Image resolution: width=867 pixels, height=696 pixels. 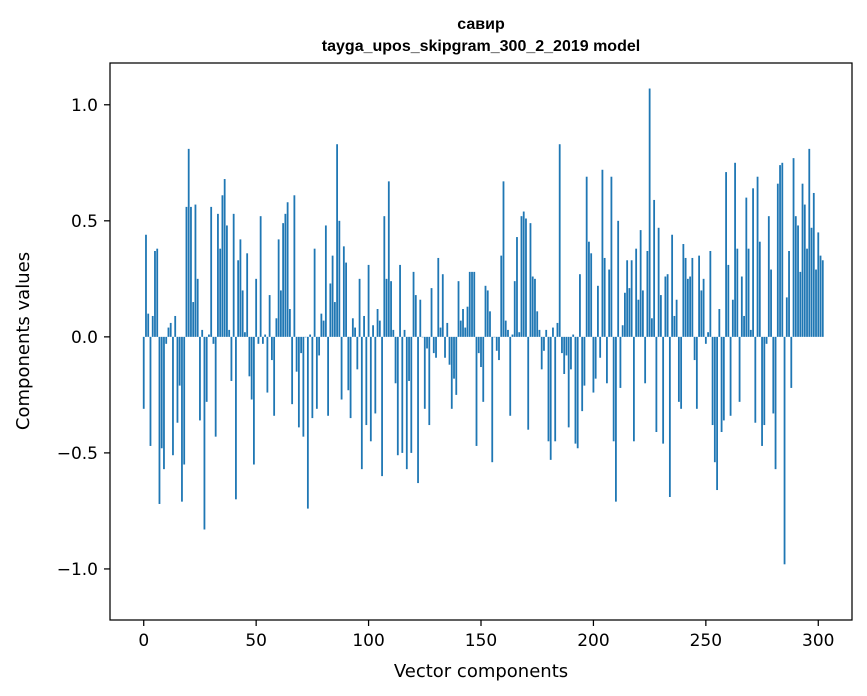 What do you see at coordinates (256, 641) in the screenshot?
I see `x-tick-label: 50` at bounding box center [256, 641].